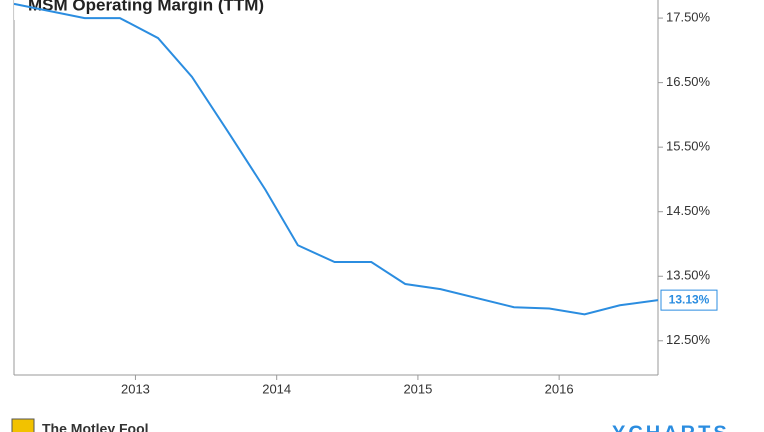  What do you see at coordinates (688, 146) in the screenshot?
I see `y-tick-label: 15.50%` at bounding box center [688, 146].